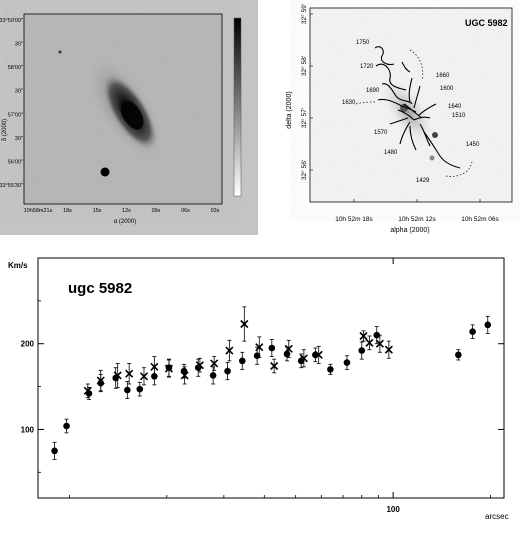  Describe the element at coordinates (406, 115) in the screenshot. I see `contour-inner-d` at that location.